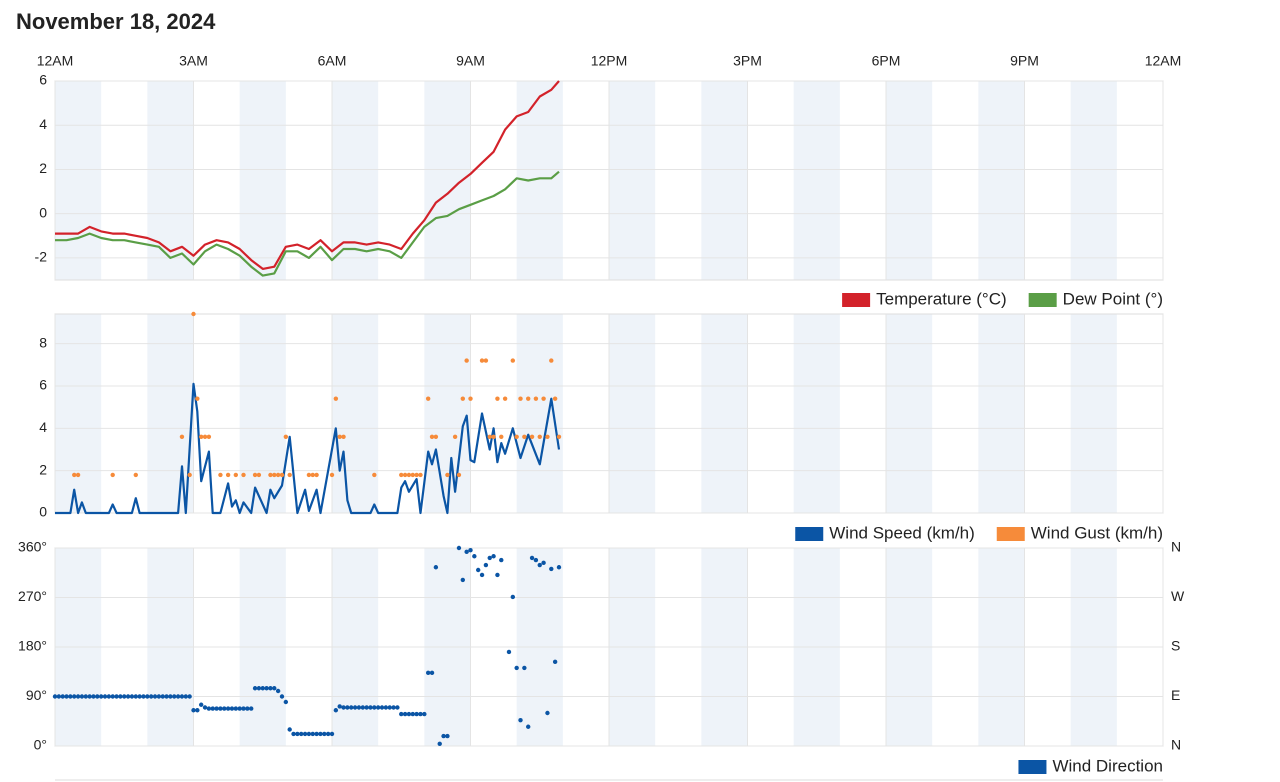 The height and width of the screenshot is (782, 1280). Describe the element at coordinates (470, 61) in the screenshot. I see `x-tick-label: 9AM` at that location.